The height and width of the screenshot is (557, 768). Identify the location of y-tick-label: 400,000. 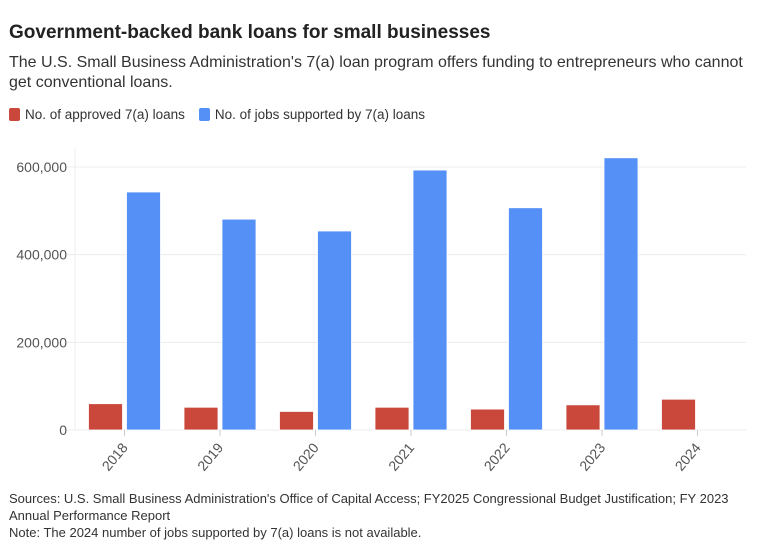
(41, 255).